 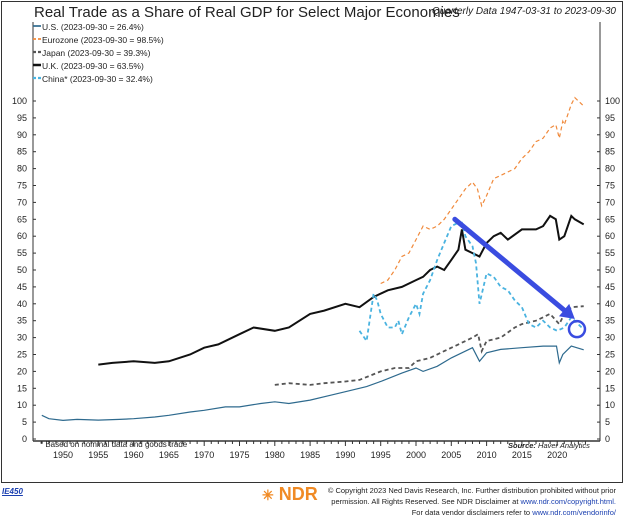 What do you see at coordinates (22, 169) in the screenshot?
I see `y-tick-label-left: 80` at bounding box center [22, 169].